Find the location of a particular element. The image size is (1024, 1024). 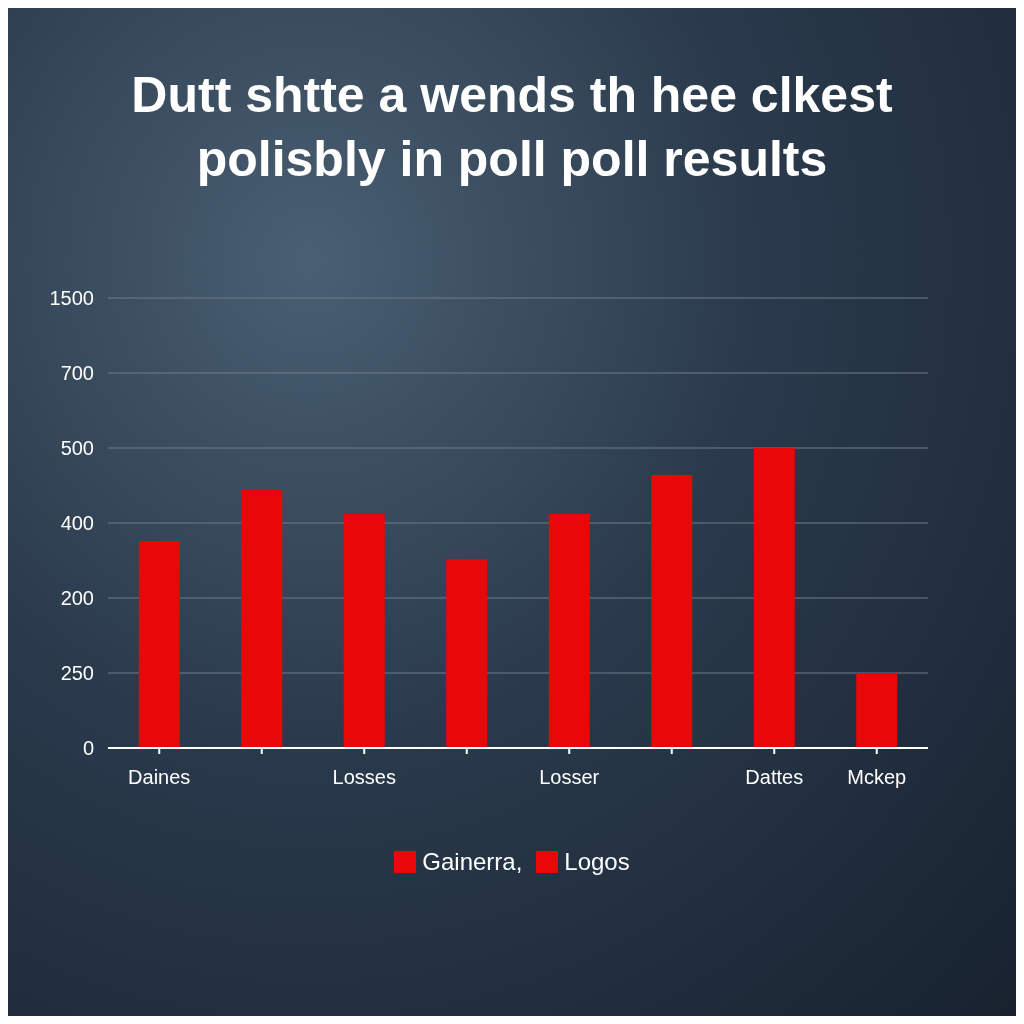

text: 250 is located at coordinates (77, 673).